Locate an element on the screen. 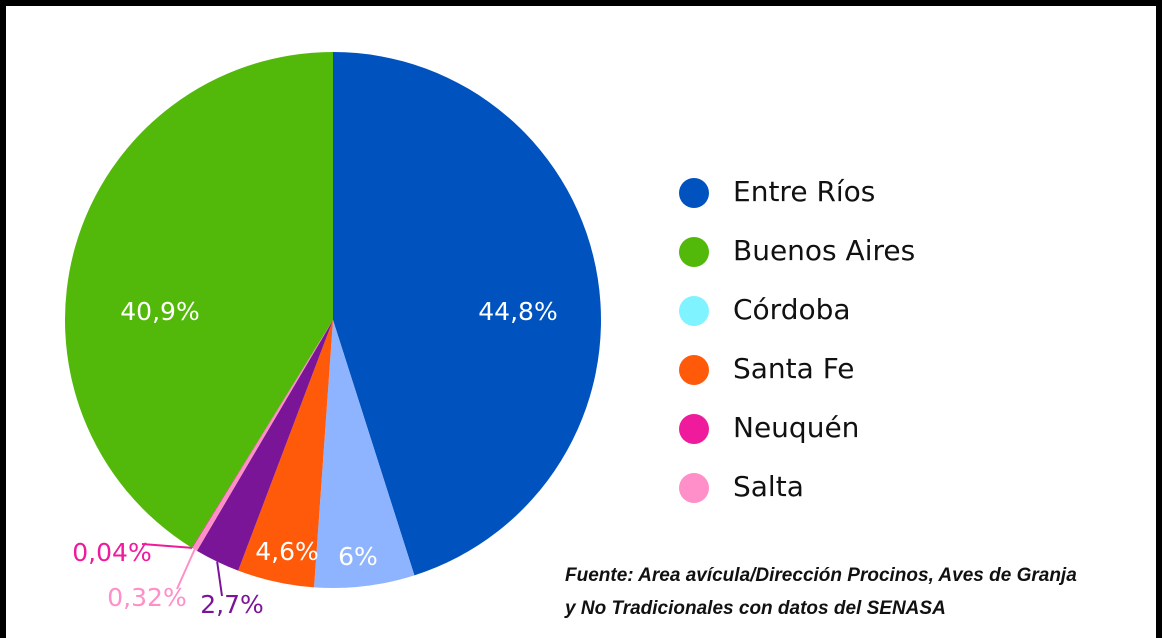 The height and width of the screenshot is (638, 1162). data-label: 40,9% is located at coordinates (159, 311).